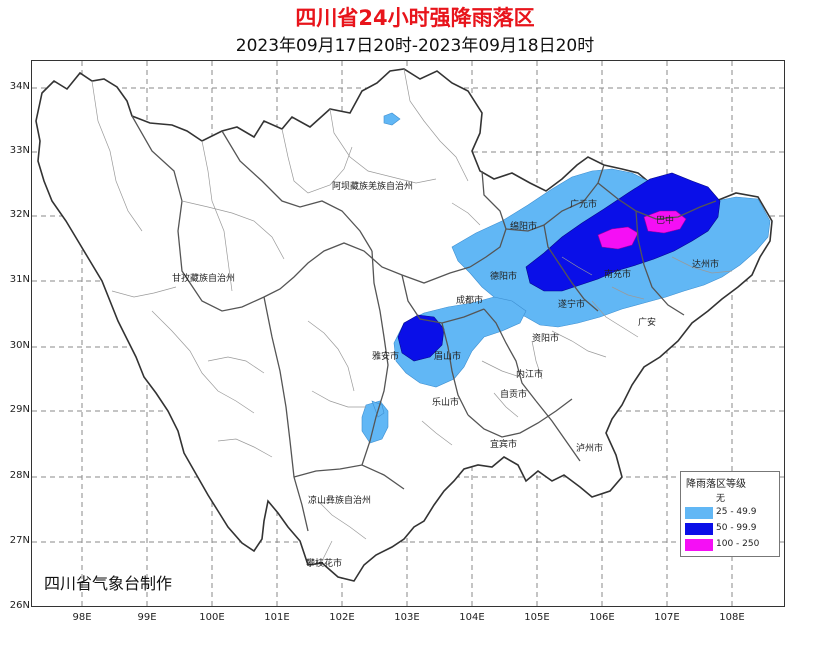 This screenshot has width=830, height=646. What do you see at coordinates (571, 304) in the screenshot?
I see `label-suining: 遂宁市` at bounding box center [571, 304].